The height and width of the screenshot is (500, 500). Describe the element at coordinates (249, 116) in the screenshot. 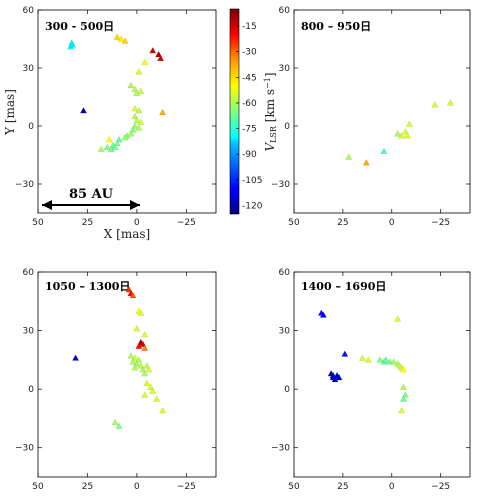

I see `colorbar-ticks: -15 -30 -45 -60 -75 -90 -105 -120` at that location.